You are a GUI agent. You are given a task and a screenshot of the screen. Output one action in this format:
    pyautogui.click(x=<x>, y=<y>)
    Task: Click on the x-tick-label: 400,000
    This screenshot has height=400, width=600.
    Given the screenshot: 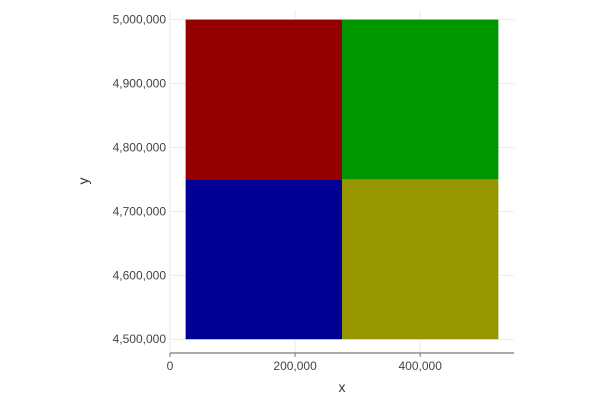 What is the action you would take?
    pyautogui.click(x=420, y=366)
    